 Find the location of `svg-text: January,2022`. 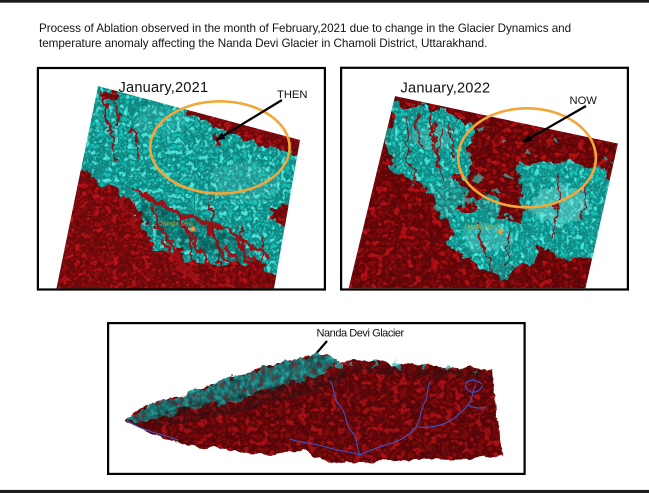

svg-text: January,2022 is located at coordinates (446, 88).